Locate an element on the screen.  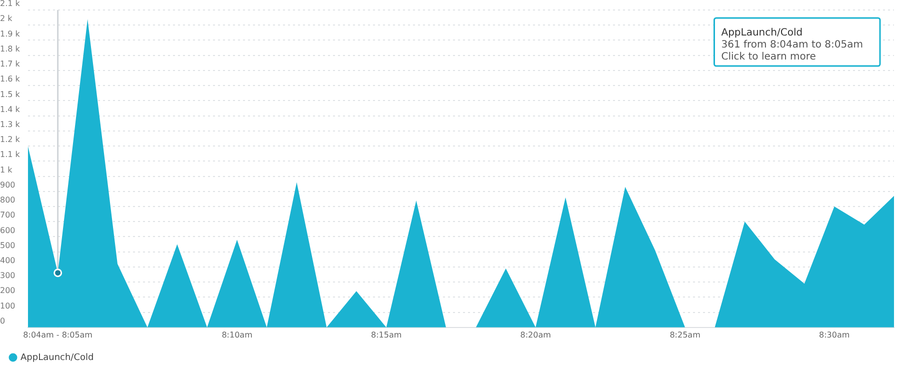
y-tick-label: 200 is located at coordinates (8, 291).